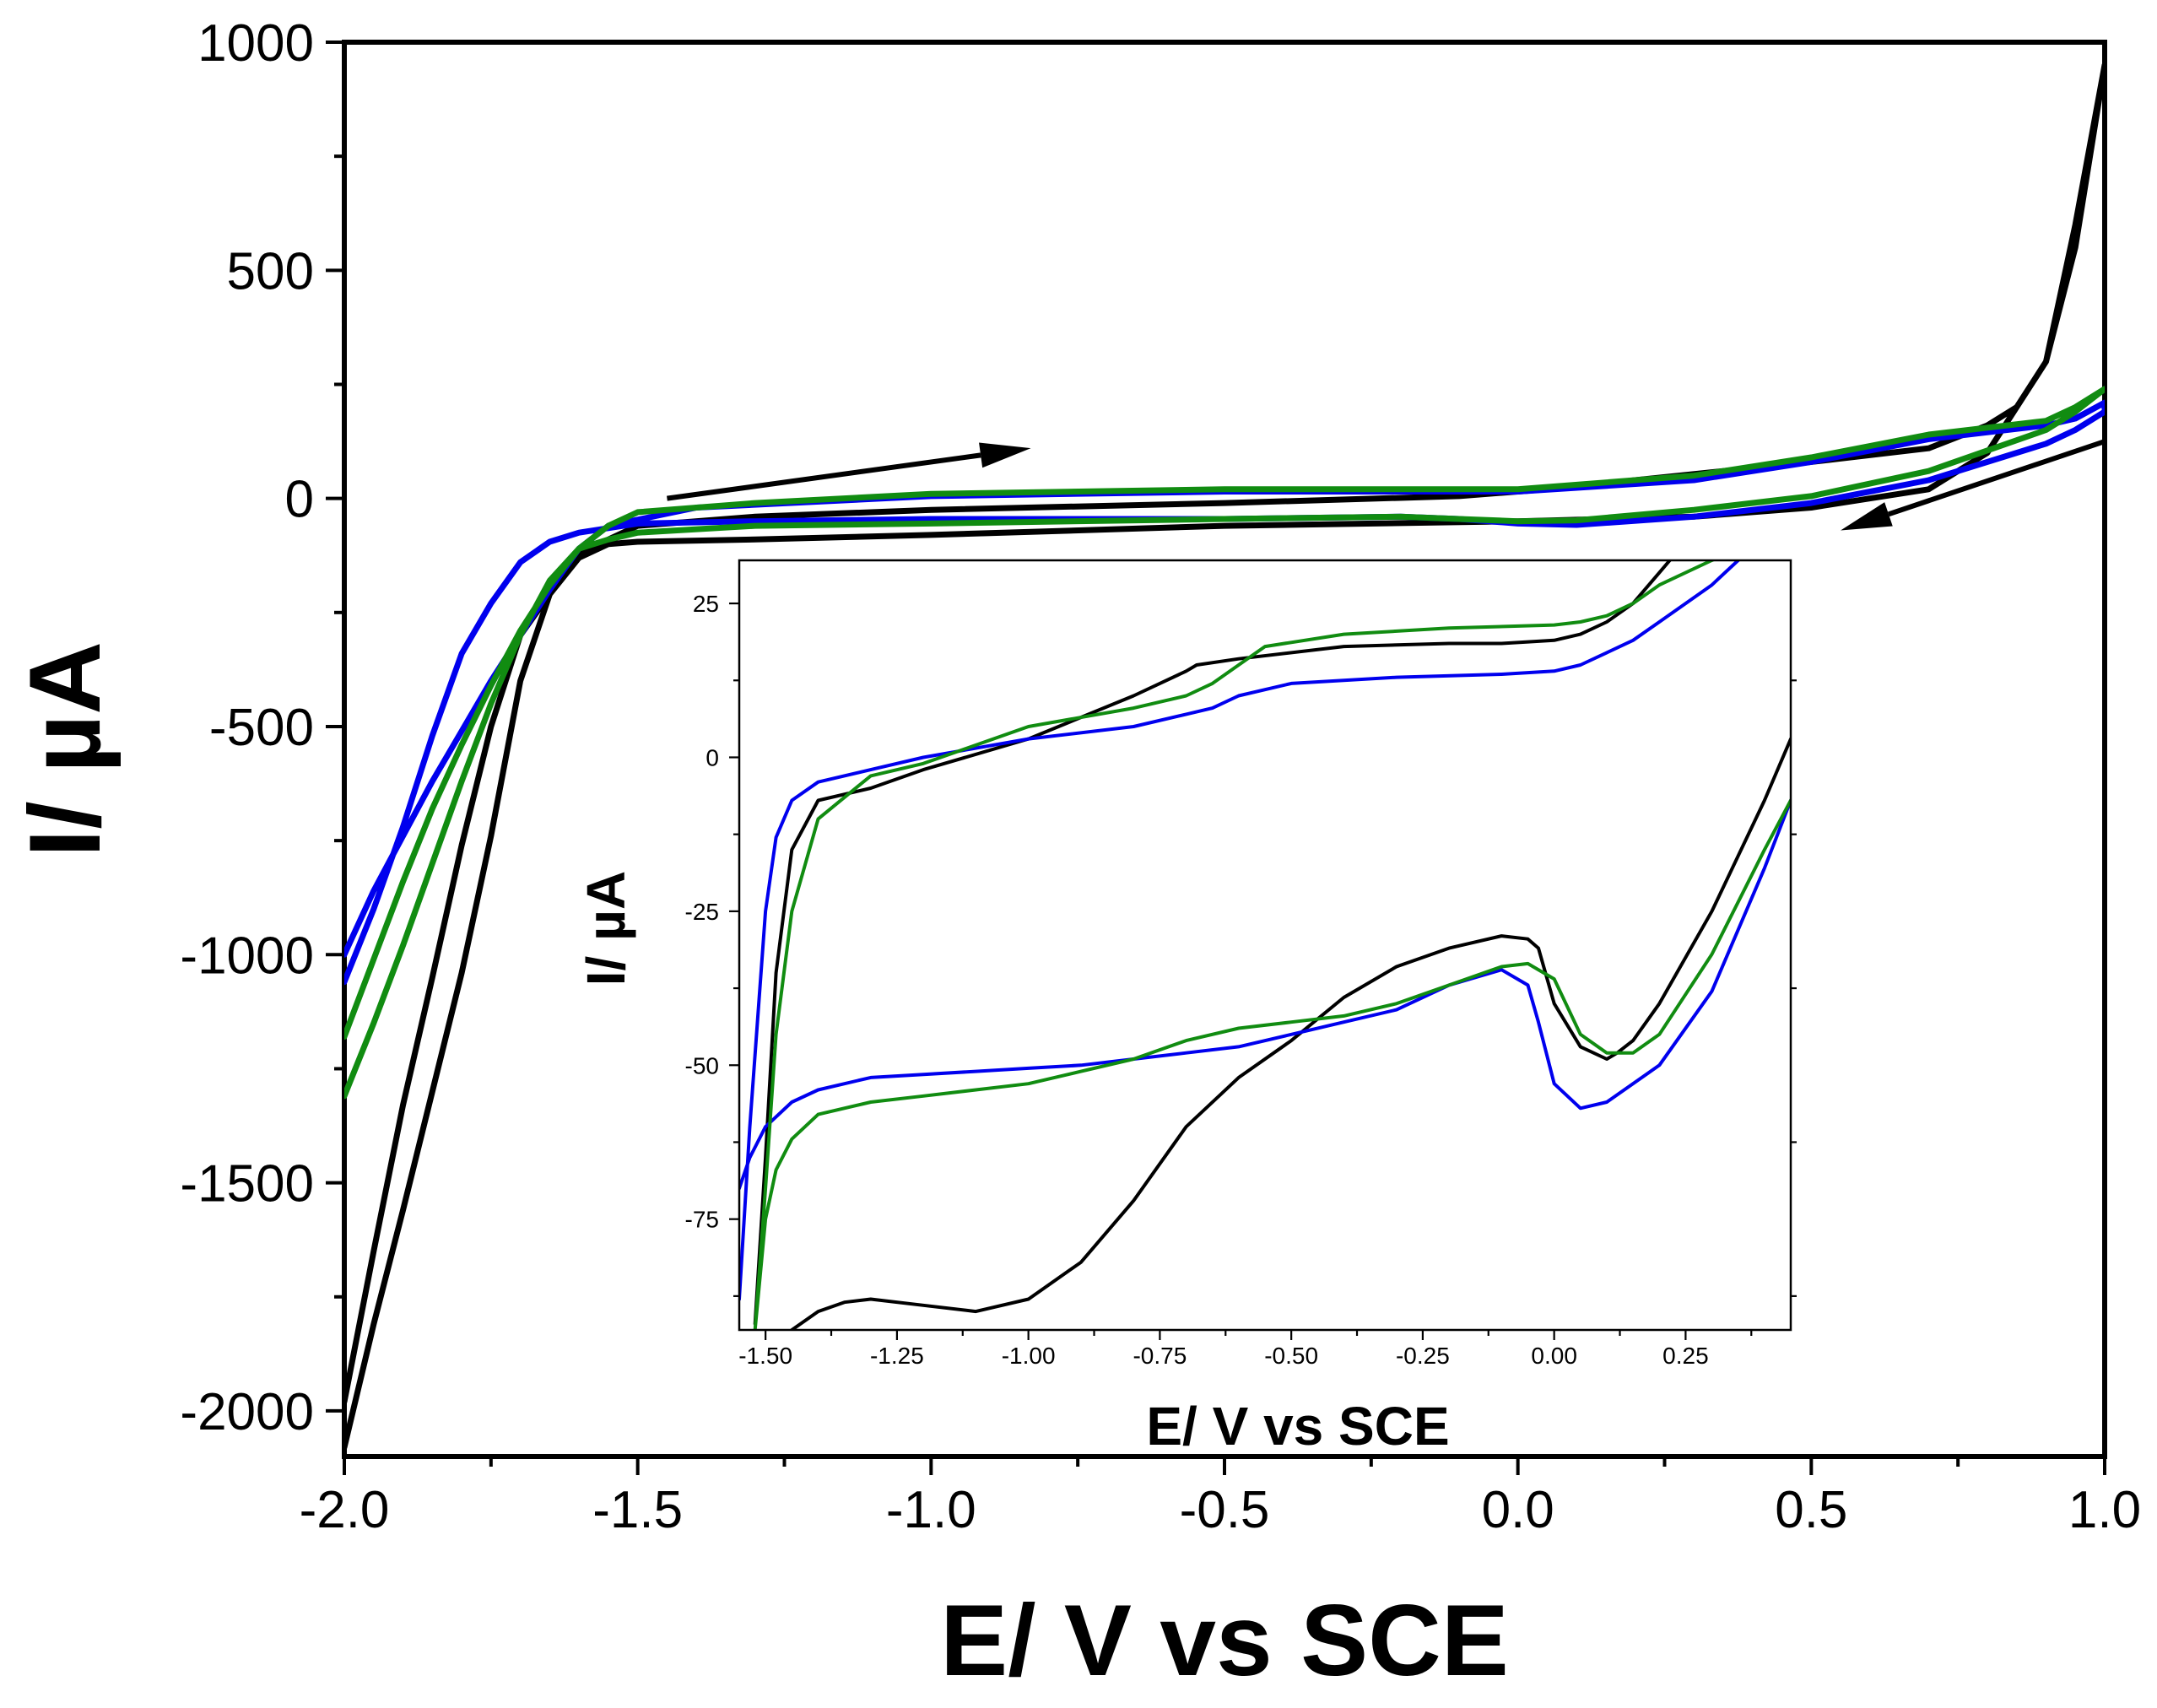  What do you see at coordinates (1386, 485) in the screenshot?
I see `scan-direction-arrows` at bounding box center [1386, 485].